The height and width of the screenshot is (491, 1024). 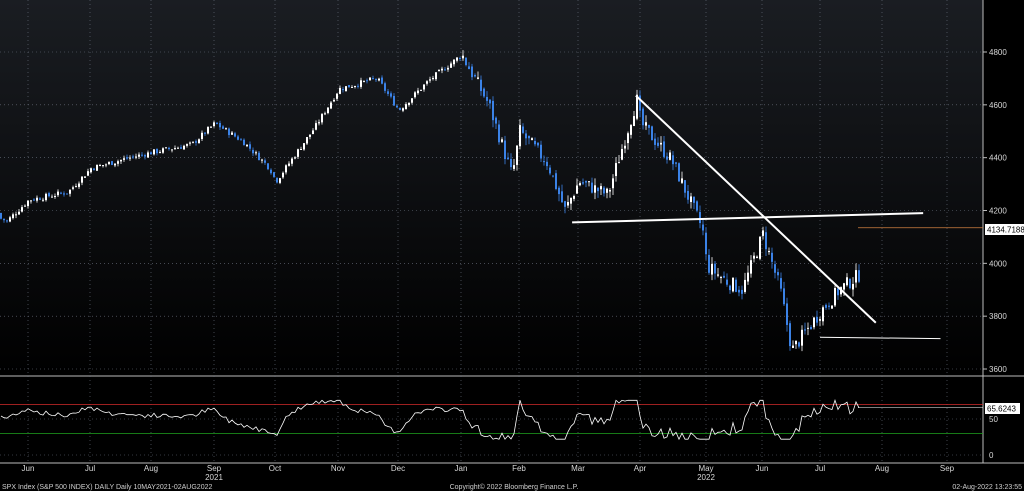 I want to click on y-tick-label: 3600, so click(x=998, y=369).